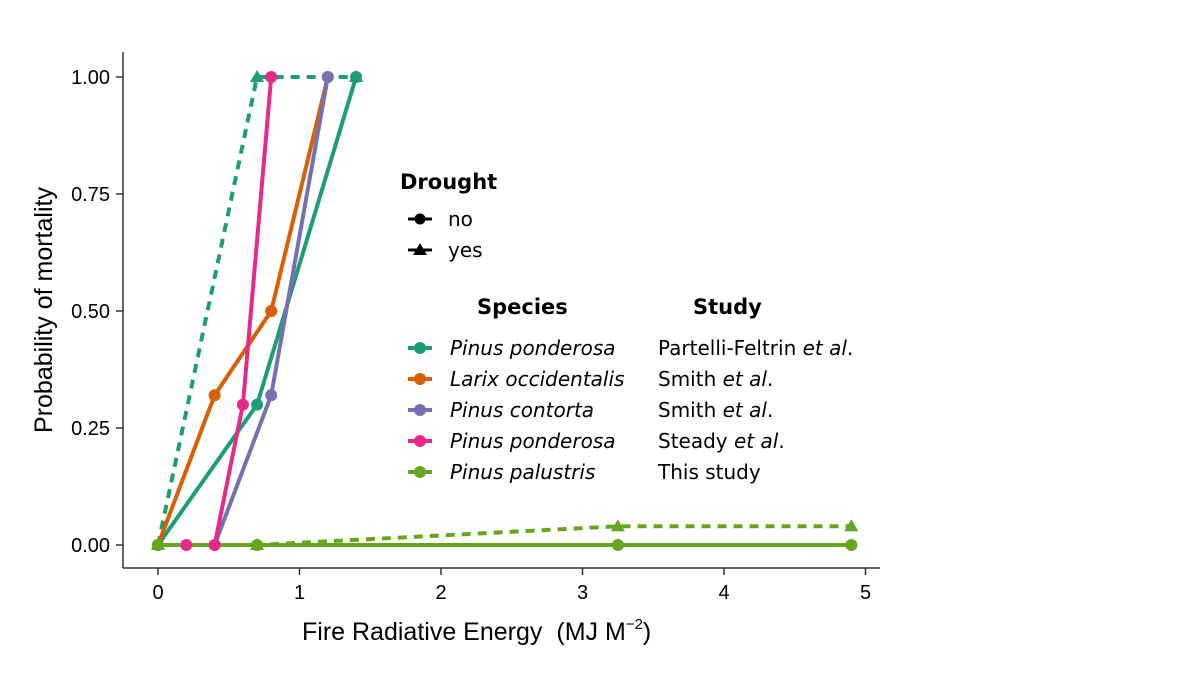 The height and width of the screenshot is (675, 1200). What do you see at coordinates (420, 249) in the screenshot?
I see `drought-key-marker-yes` at bounding box center [420, 249].